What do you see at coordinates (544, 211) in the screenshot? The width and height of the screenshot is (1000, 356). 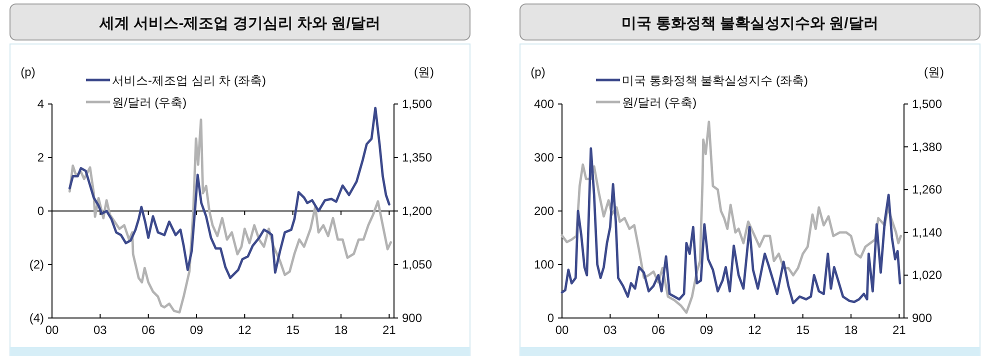 I see `y-tick-label: 200` at bounding box center [544, 211].